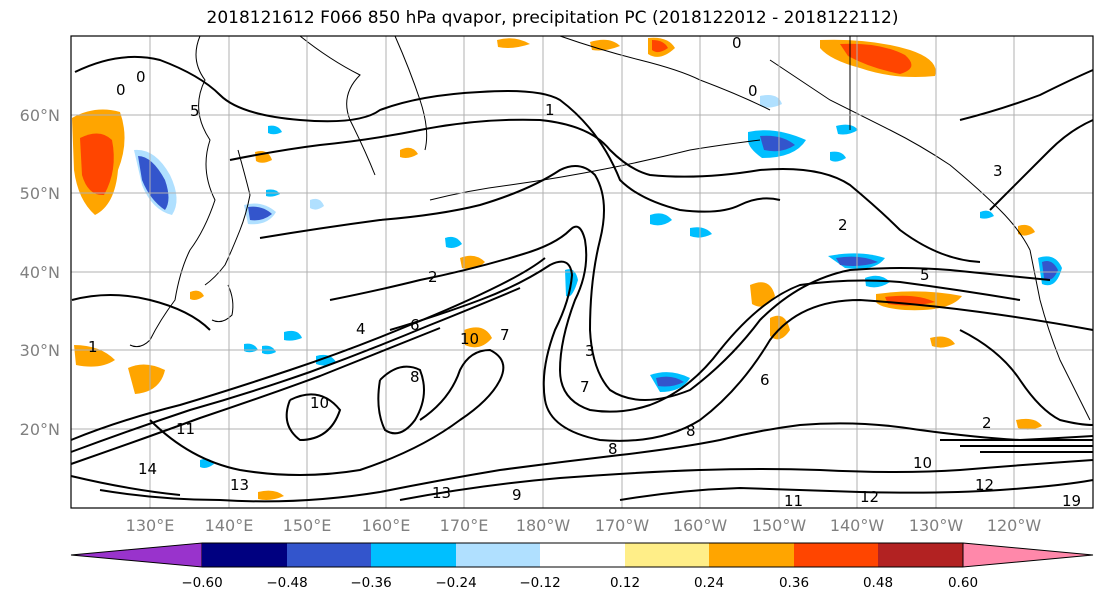 The width and height of the screenshot is (1105, 601). Describe the element at coordinates (229, 525) in the screenshot. I see `lon-label: 140°E` at that location.